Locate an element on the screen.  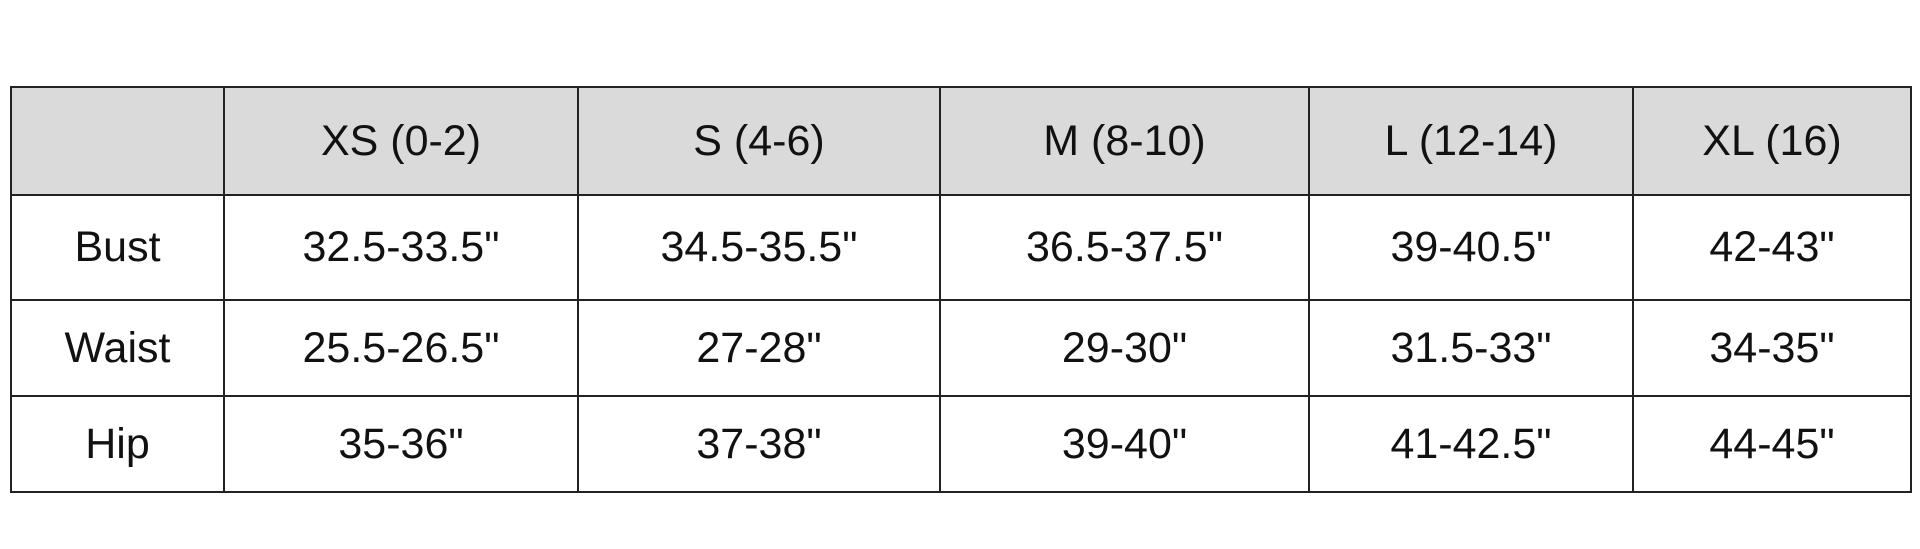
table-cell: 39-40.5" is located at coordinates (1471, 247).